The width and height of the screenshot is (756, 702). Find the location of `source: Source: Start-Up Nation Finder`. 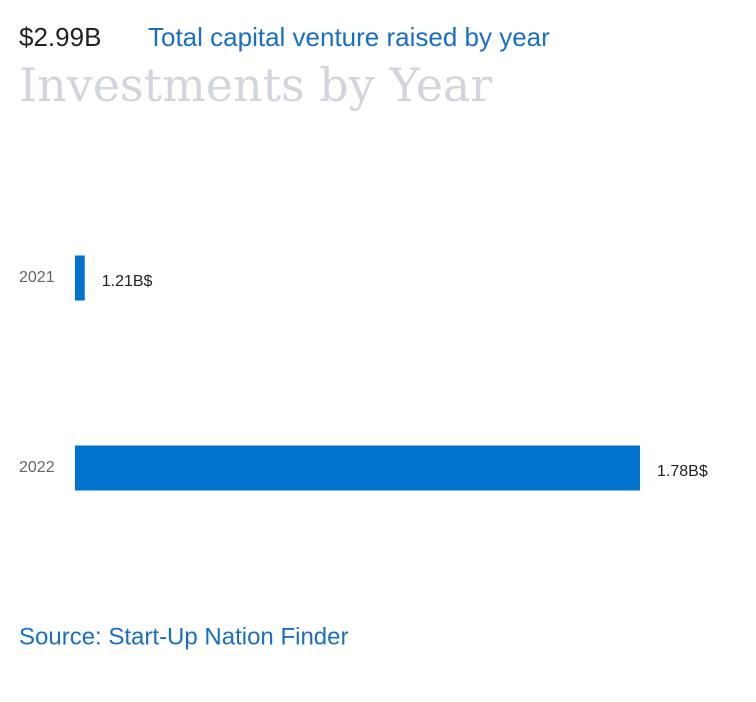

source: Source: Start-Up Nation Finder is located at coordinates (183, 636).